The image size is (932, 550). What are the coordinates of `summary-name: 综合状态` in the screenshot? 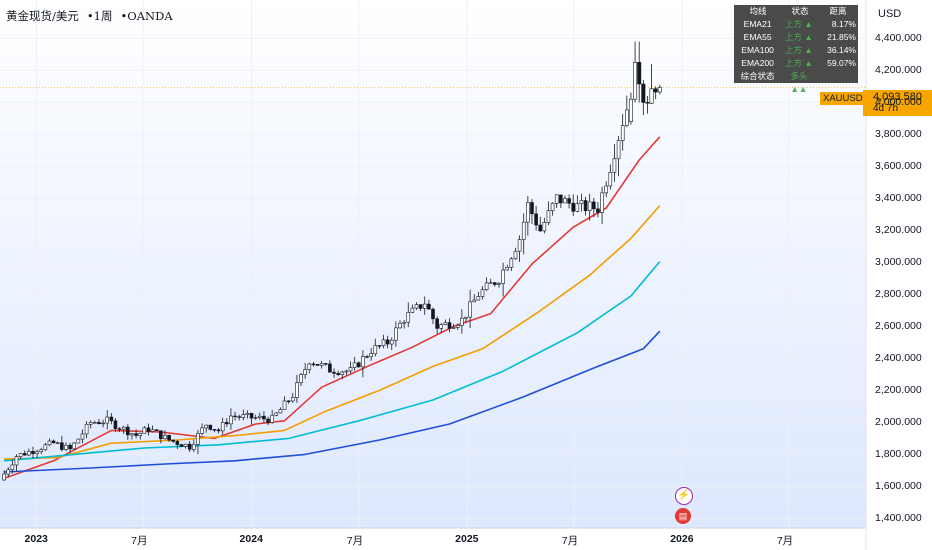 It's located at (757, 76).